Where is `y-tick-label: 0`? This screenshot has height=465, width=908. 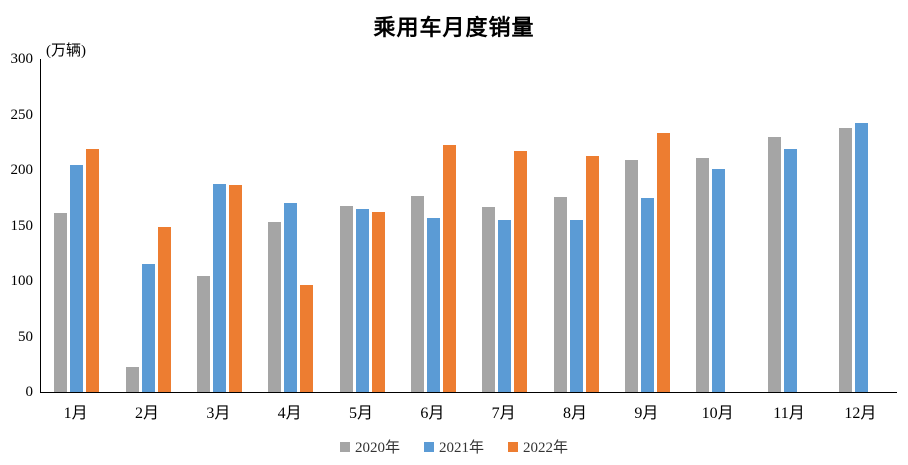 y-tick-label: 0 is located at coordinates (29, 392).